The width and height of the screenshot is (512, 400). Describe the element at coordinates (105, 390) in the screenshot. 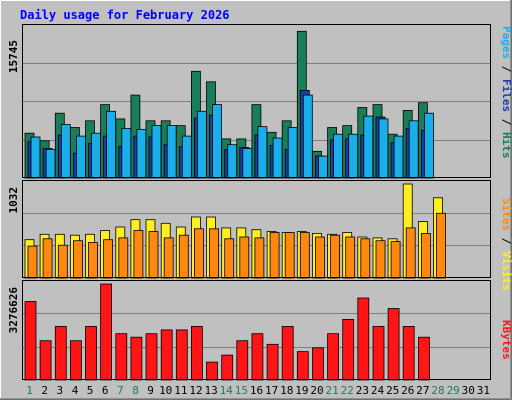

I see `day-label-6: 6` at that location.